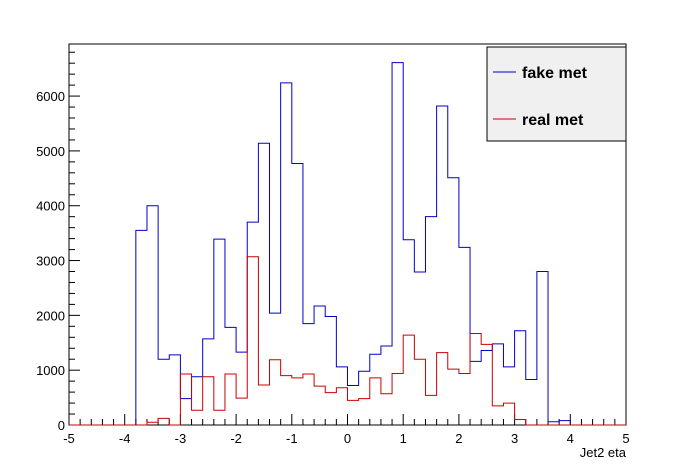 Image resolution: width=696 pixels, height=472 pixels. Describe the element at coordinates (50, 206) in the screenshot. I see `y-tick-label: 4000` at that location.